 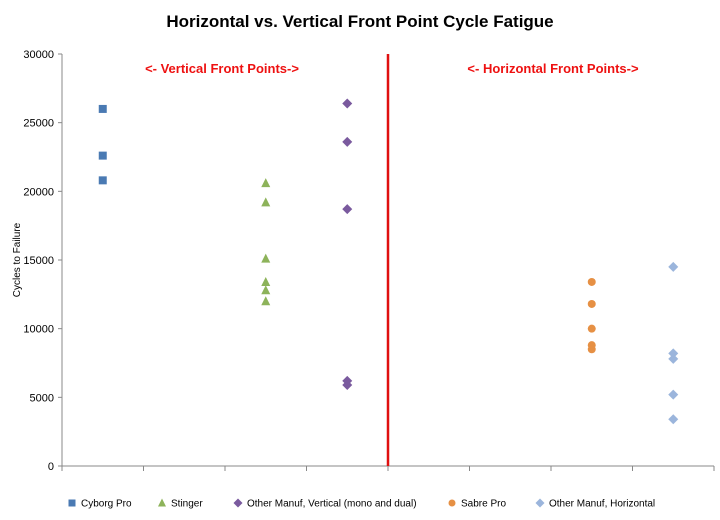 What do you see at coordinates (38, 124) in the screenshot?
I see `y-tick-label: 25000` at bounding box center [38, 124].